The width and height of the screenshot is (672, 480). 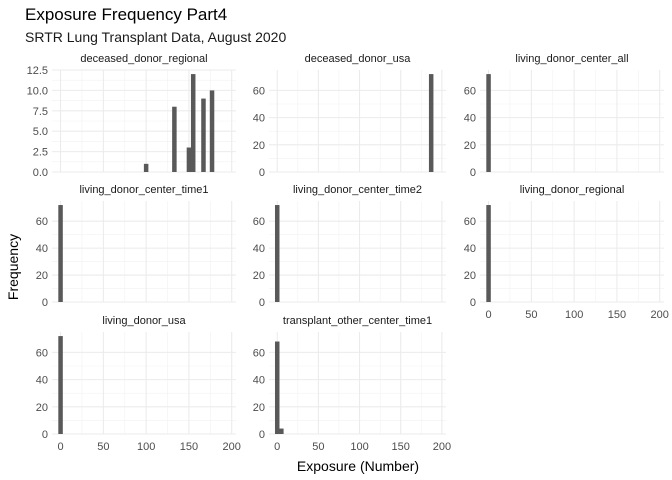 What do you see at coordinates (358, 466) in the screenshot?
I see `x-axis-title: Exposure (Number)` at bounding box center [358, 466].